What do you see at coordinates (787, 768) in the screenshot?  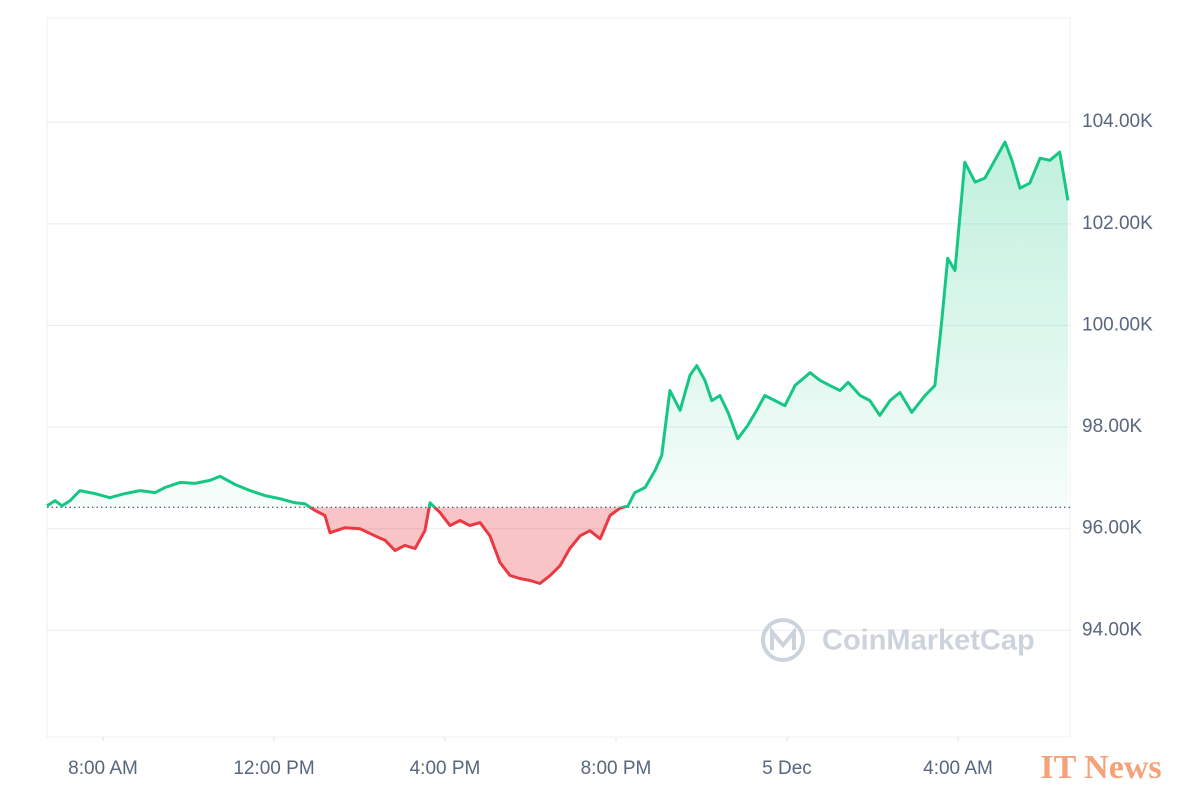 I see `x-tick-label: 5 Dec` at bounding box center [787, 768].